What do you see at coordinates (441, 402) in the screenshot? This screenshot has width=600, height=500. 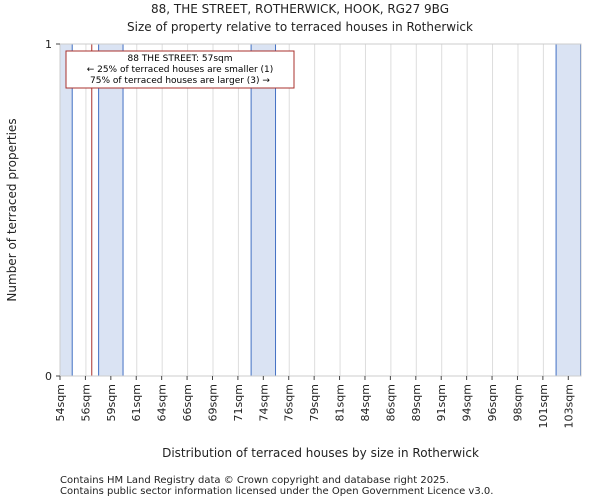 I see `x-tick-label: 91sqm` at bounding box center [441, 402].